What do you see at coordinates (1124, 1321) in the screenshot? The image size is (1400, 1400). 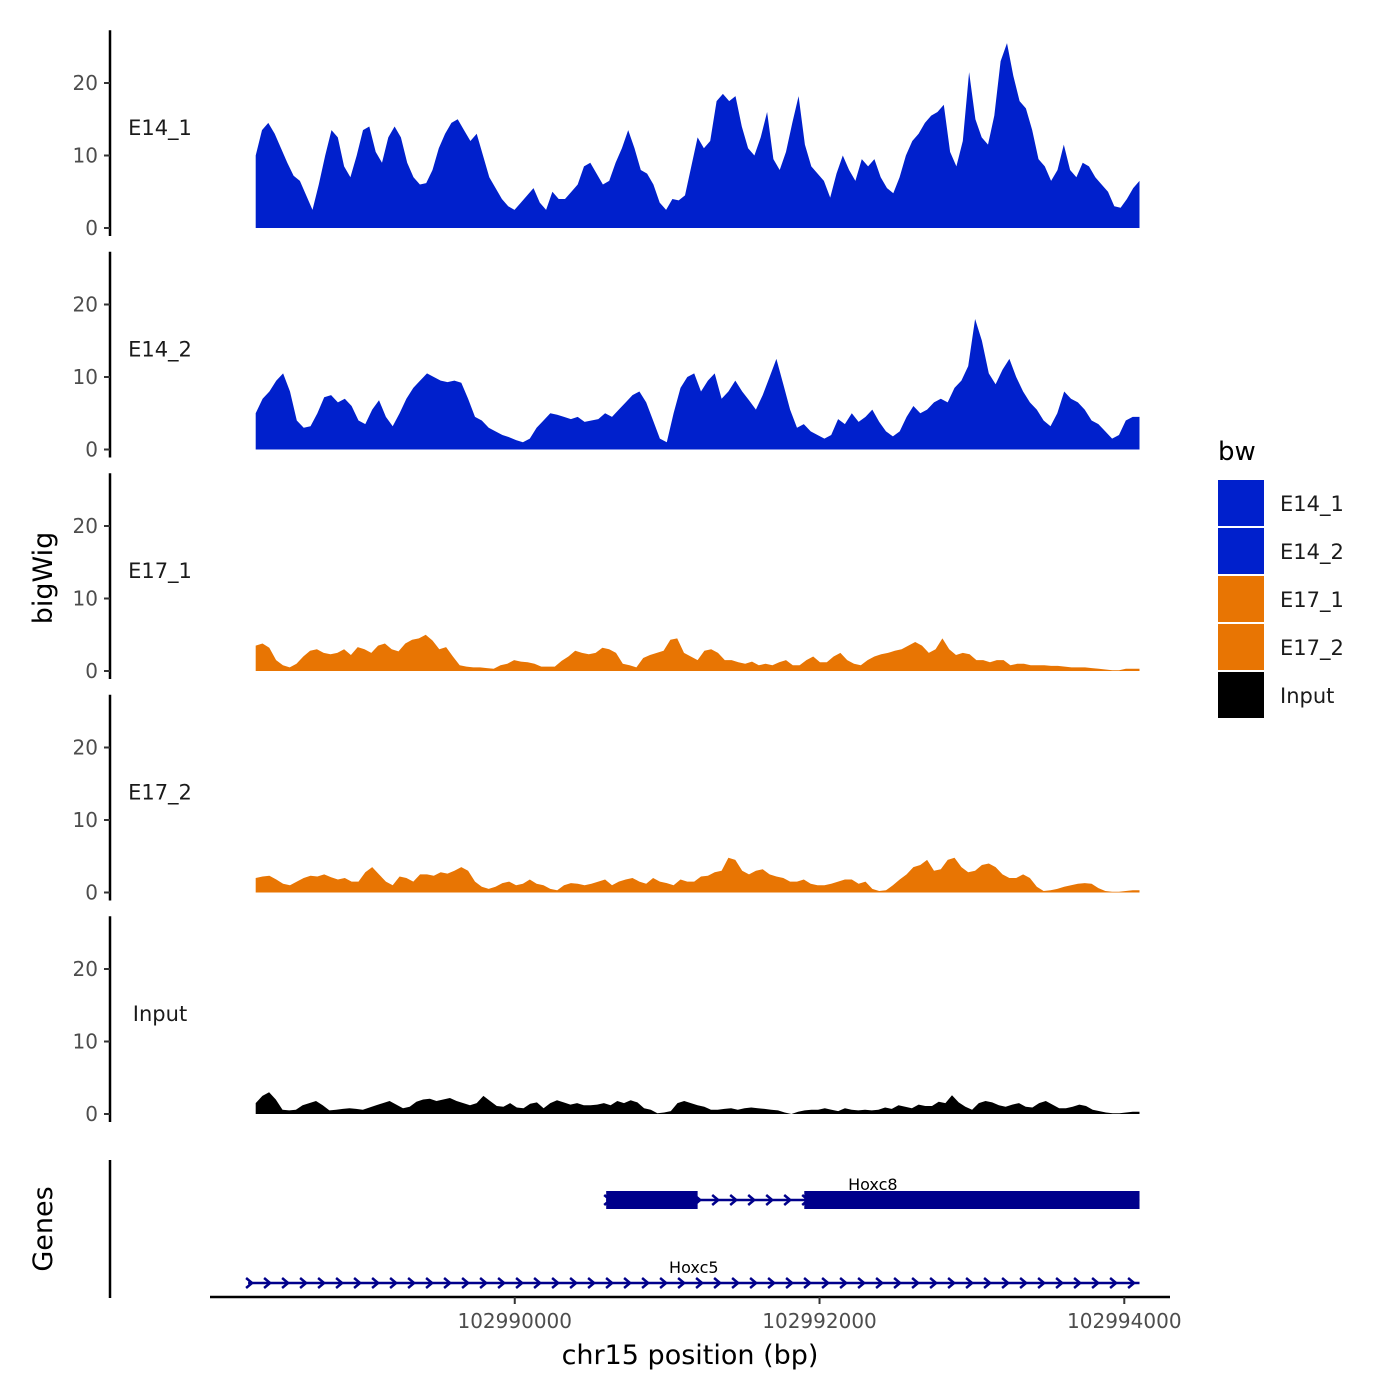 I see `x-tick-label: 102994000` at bounding box center [1124, 1321].